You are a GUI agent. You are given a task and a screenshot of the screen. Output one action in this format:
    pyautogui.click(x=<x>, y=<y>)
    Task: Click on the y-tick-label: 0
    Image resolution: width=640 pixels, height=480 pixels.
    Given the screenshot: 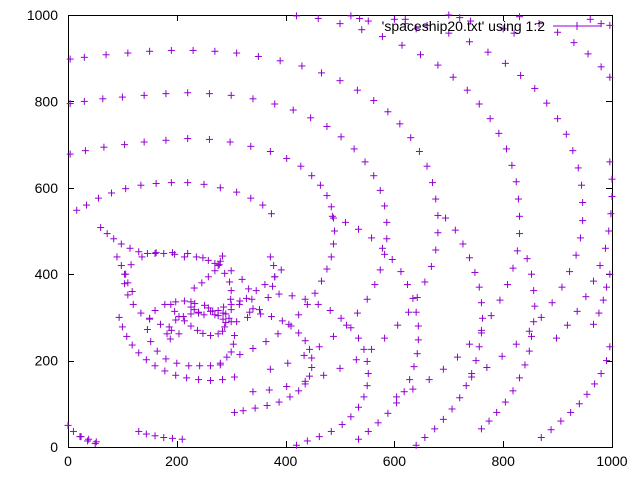 What is the action you would take?
    pyautogui.click(x=54, y=447)
    